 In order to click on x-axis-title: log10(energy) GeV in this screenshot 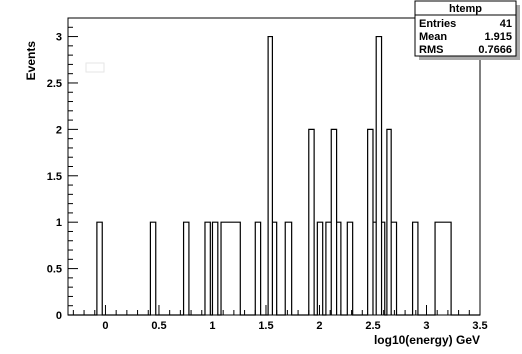, I will do `click(427, 340)`.